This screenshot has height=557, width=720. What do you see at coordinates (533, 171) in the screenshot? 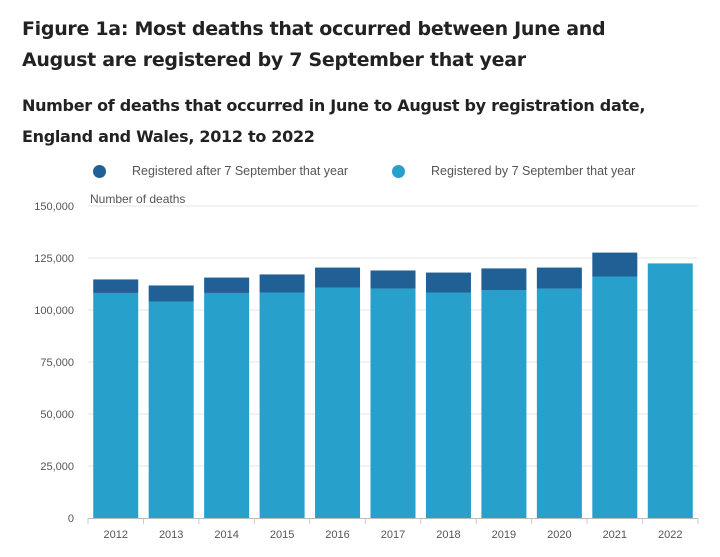
I see `legend-label: Registered by 7 September that year` at bounding box center [533, 171].